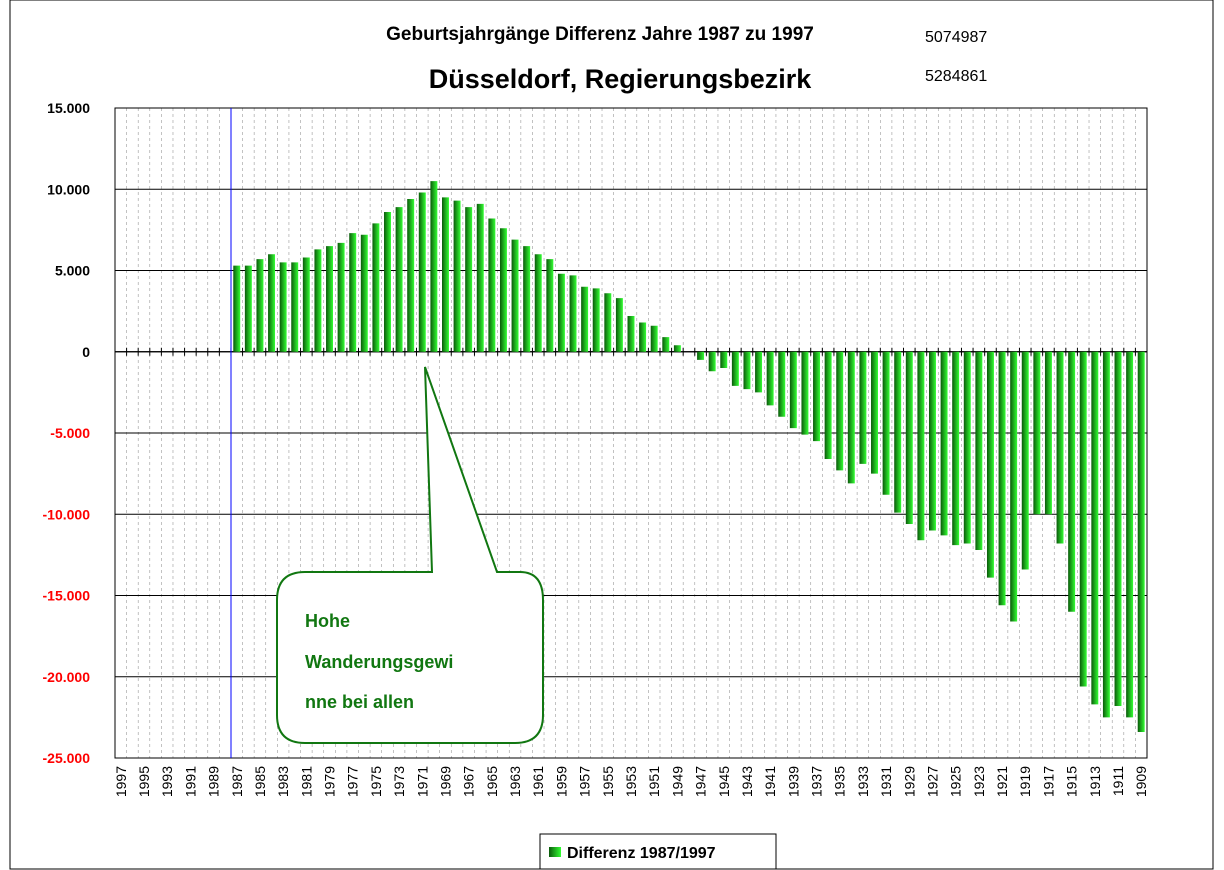  Describe the element at coordinates (190, 781) in the screenshot. I see `x-tick-label: 1991` at that location.